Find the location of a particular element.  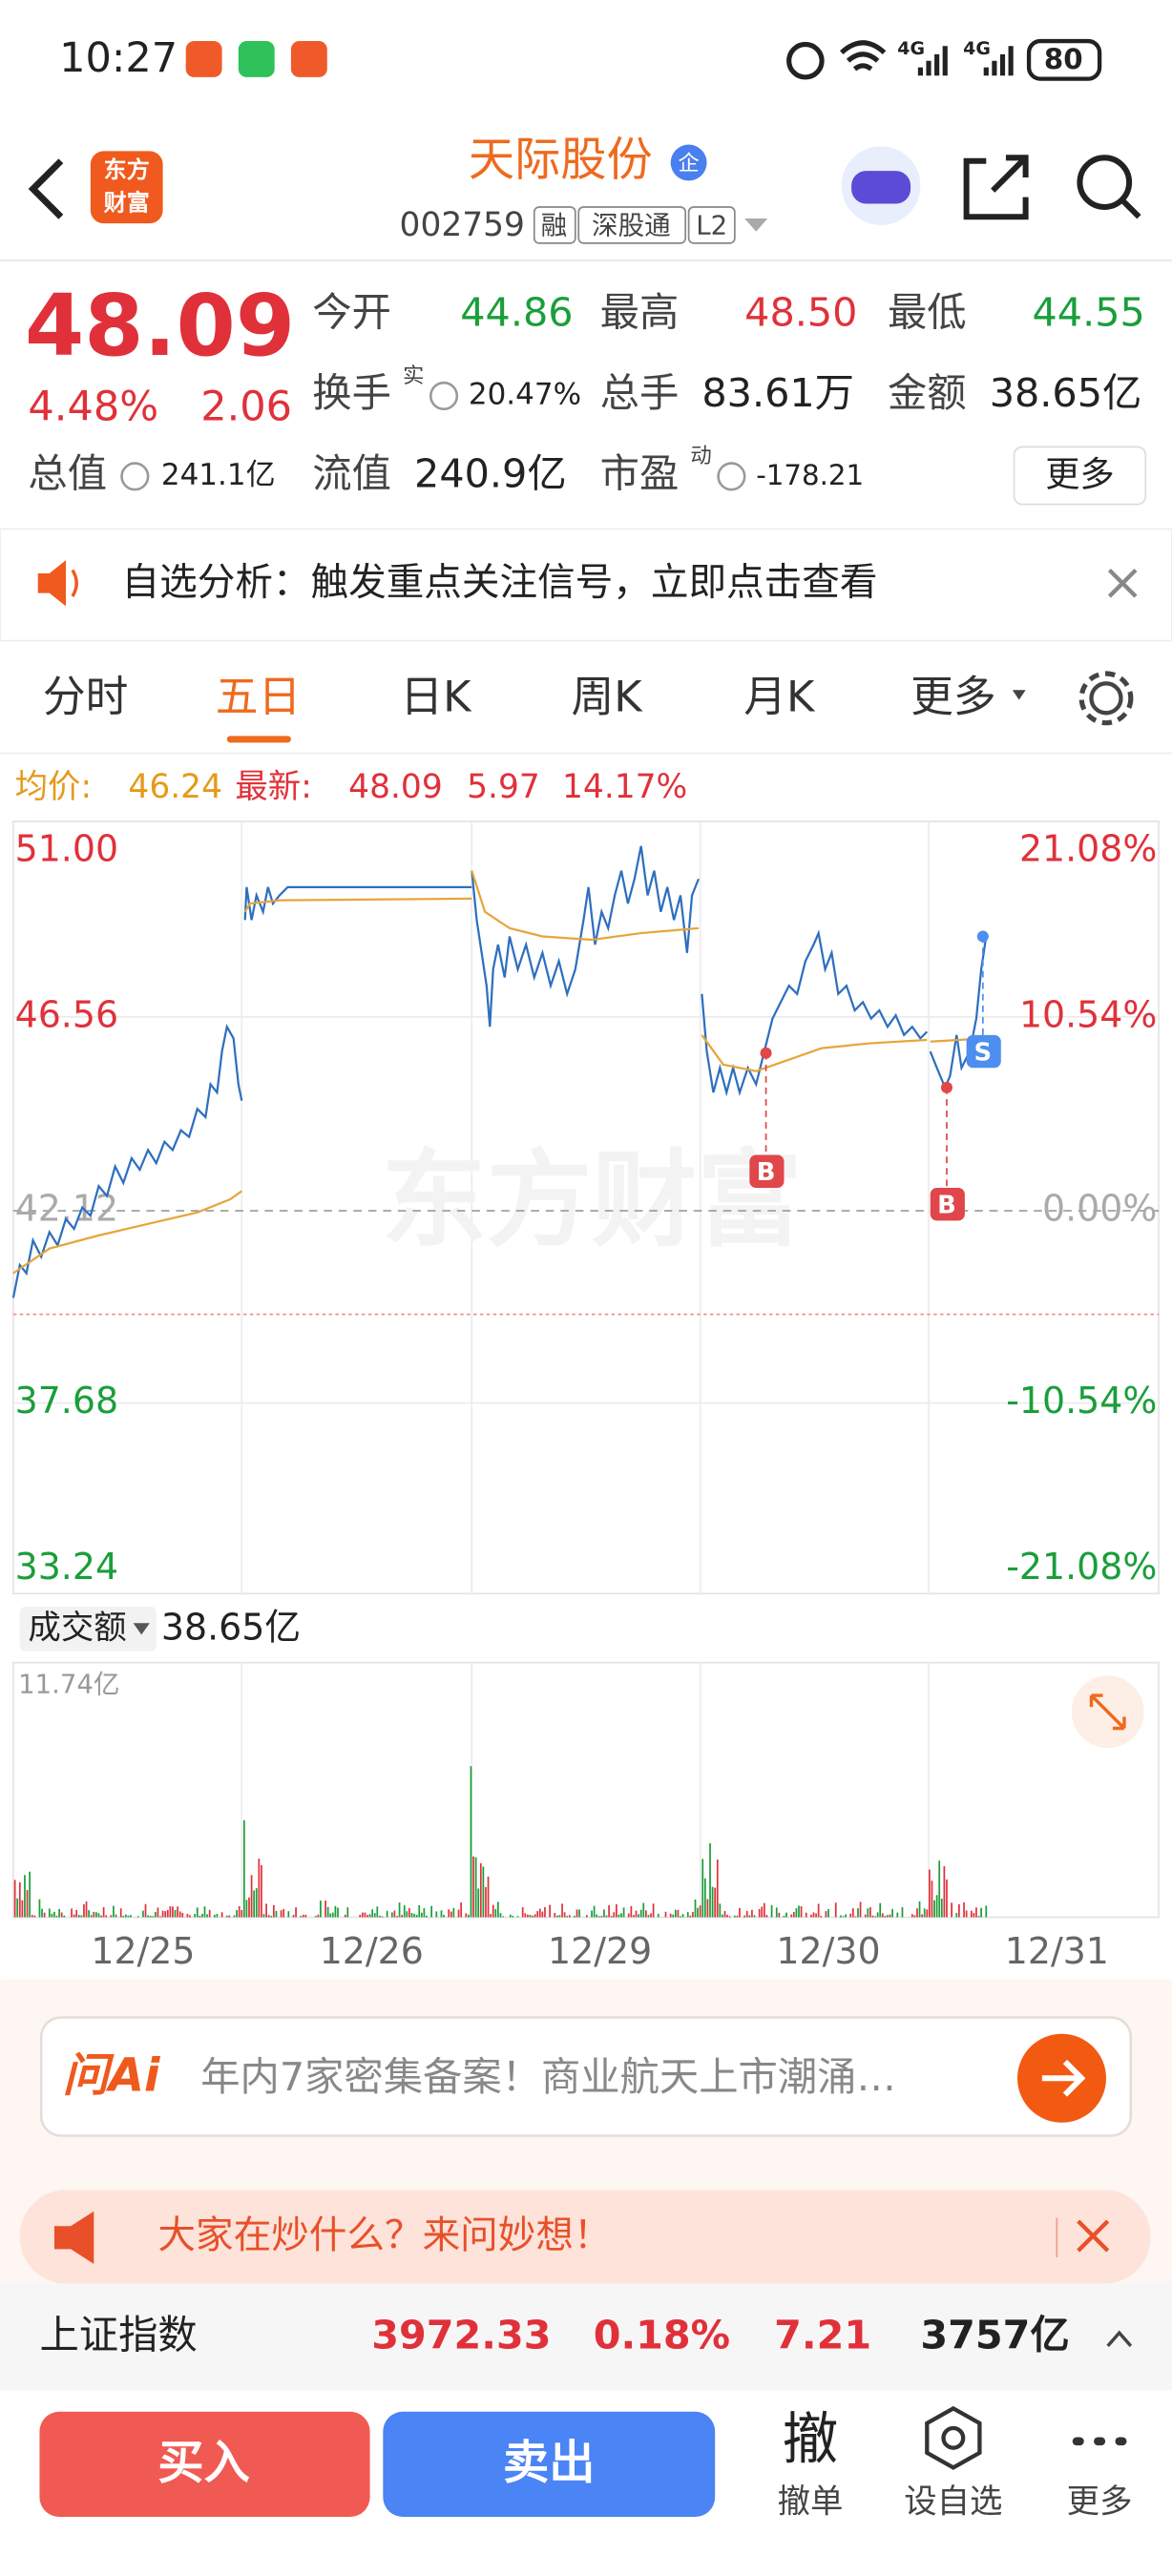

stat-label: 金额 is located at coordinates (927, 393).